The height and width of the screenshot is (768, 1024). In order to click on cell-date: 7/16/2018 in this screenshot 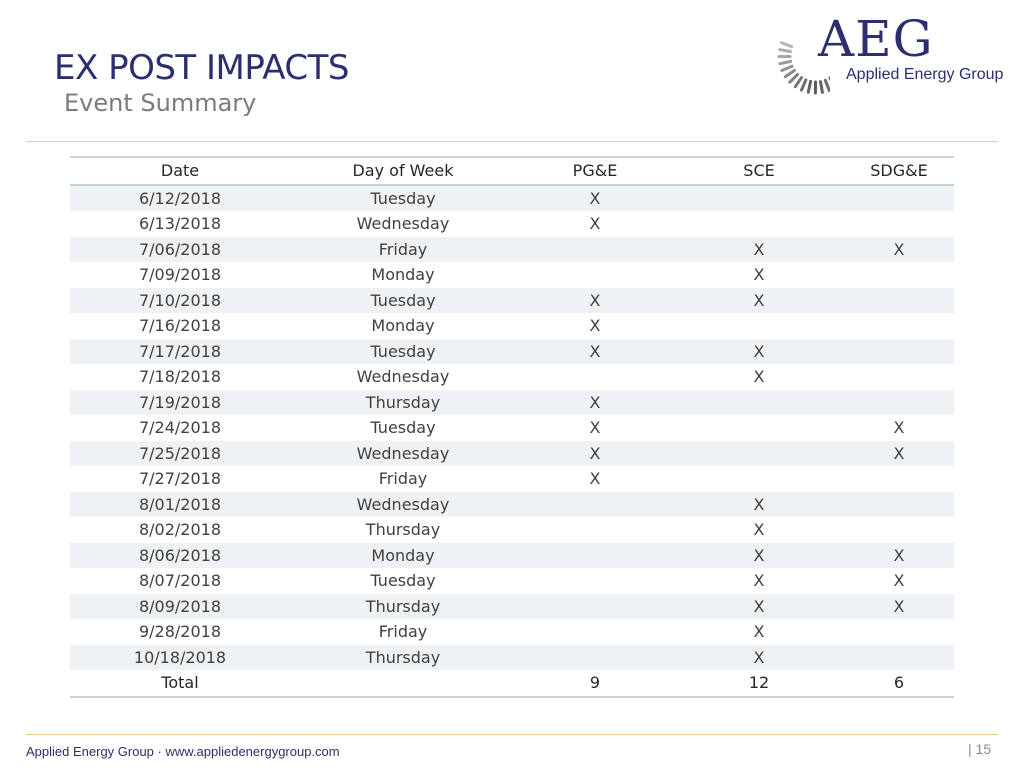, I will do `click(180, 326)`.